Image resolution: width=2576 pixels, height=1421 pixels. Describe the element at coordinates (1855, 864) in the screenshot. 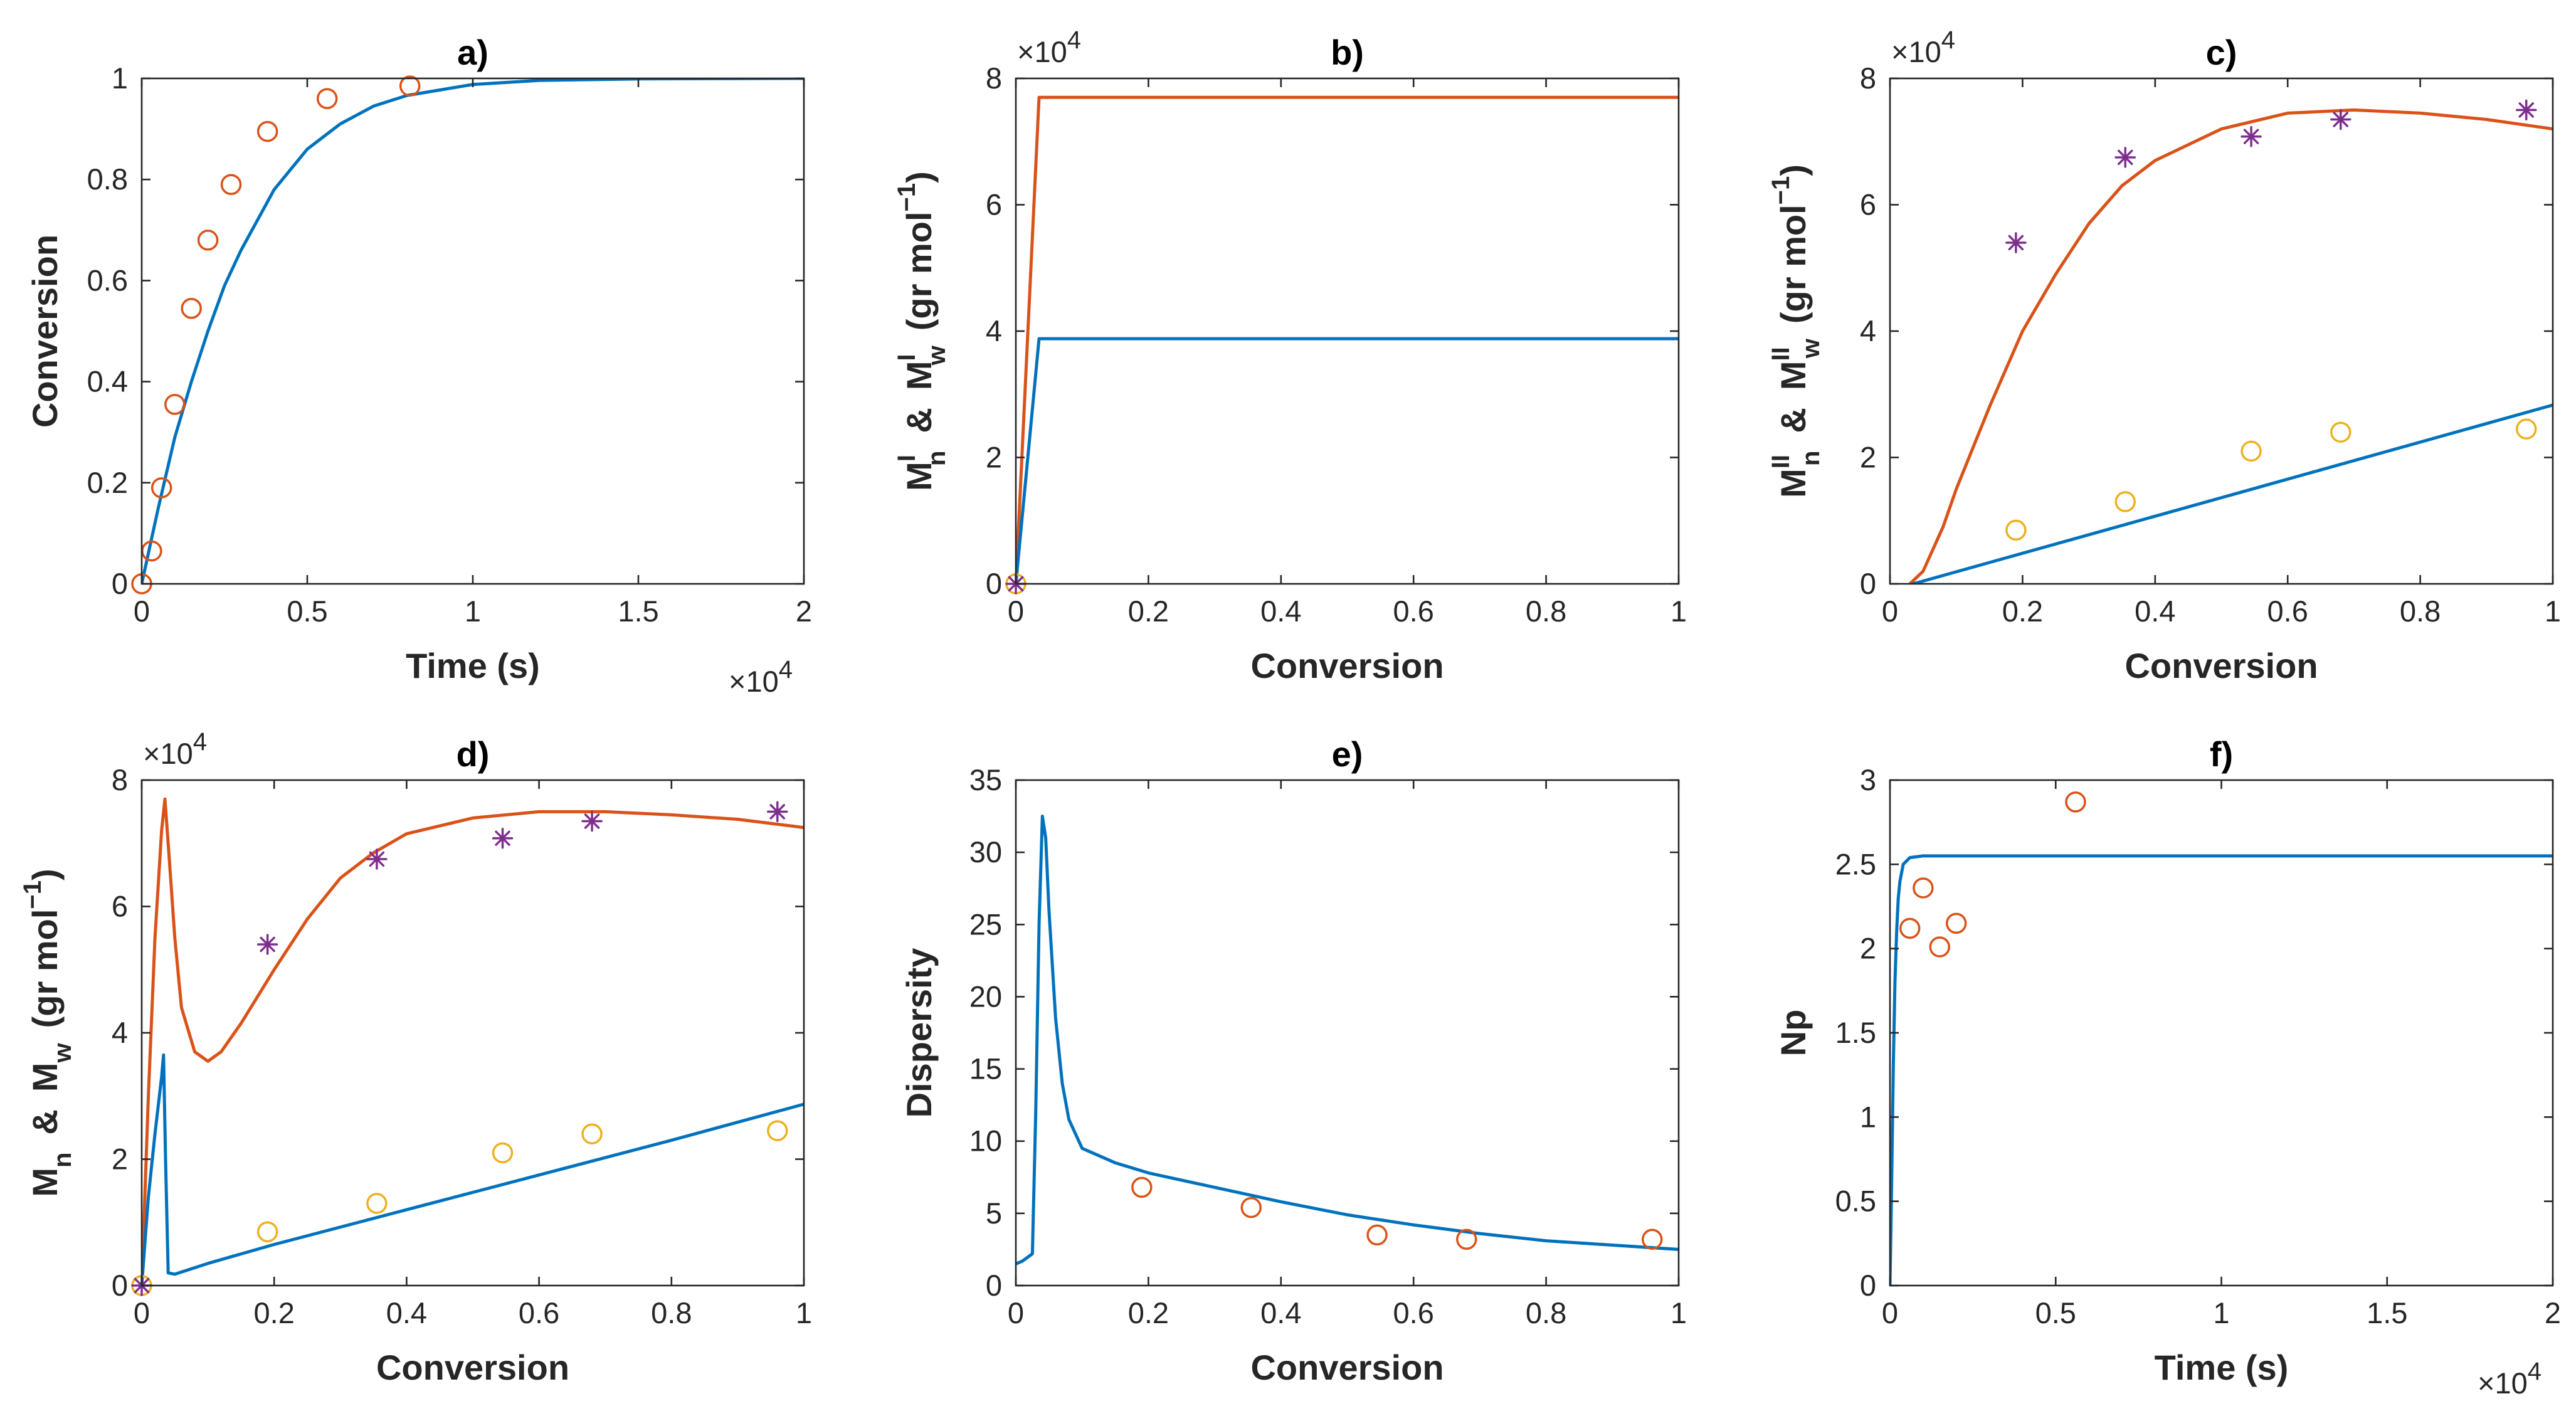

I see `y-tick-label: 2.5` at that location.